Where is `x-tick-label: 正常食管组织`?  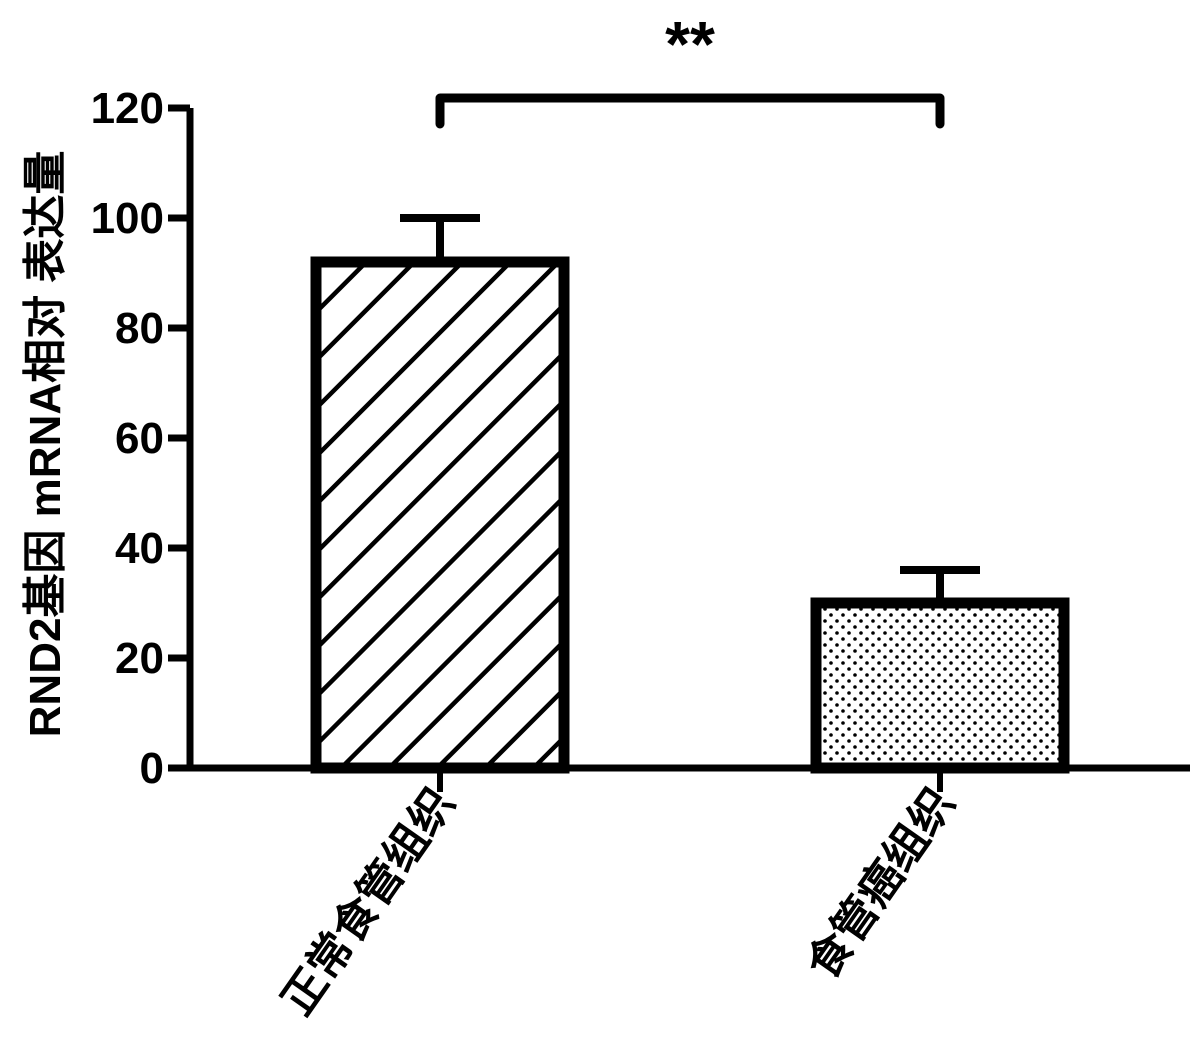 x-tick-label: 正常食管组织 is located at coordinates (368, 902).